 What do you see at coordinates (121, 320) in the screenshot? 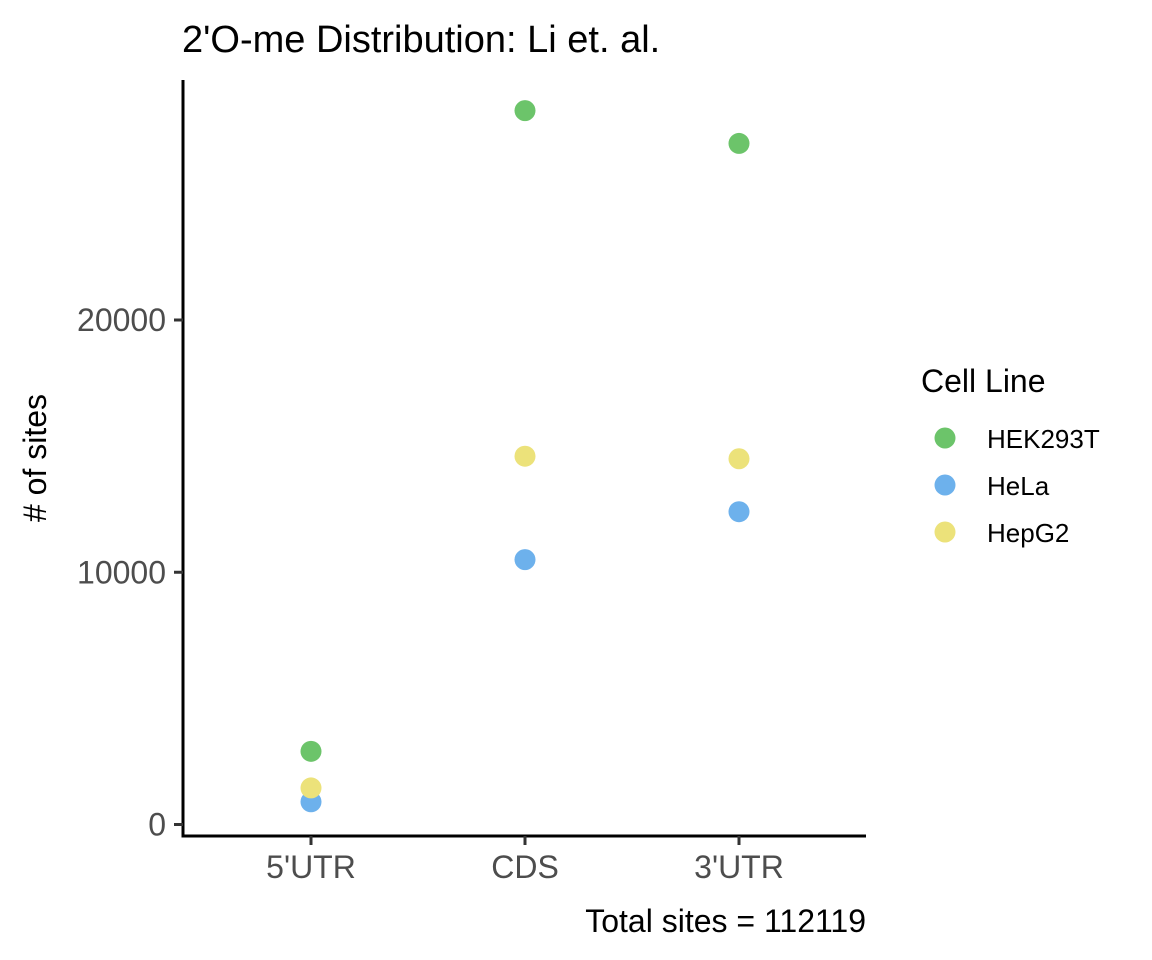
I see `y-tick-label: 20000` at bounding box center [121, 320].